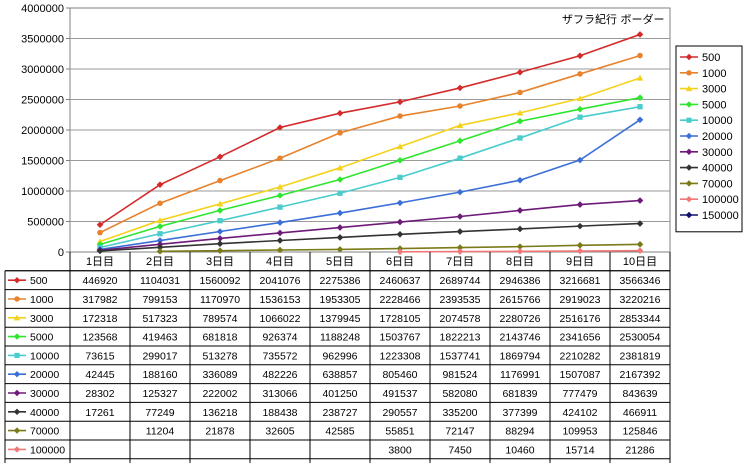  I want to click on data-label: 513278, so click(219, 356).